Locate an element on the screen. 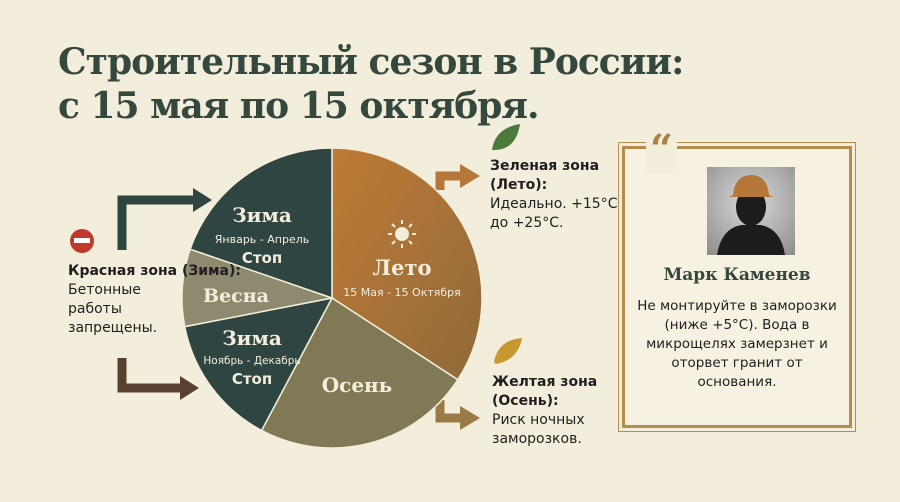  arrow-to-winter-bottom is located at coordinates (149, 375).